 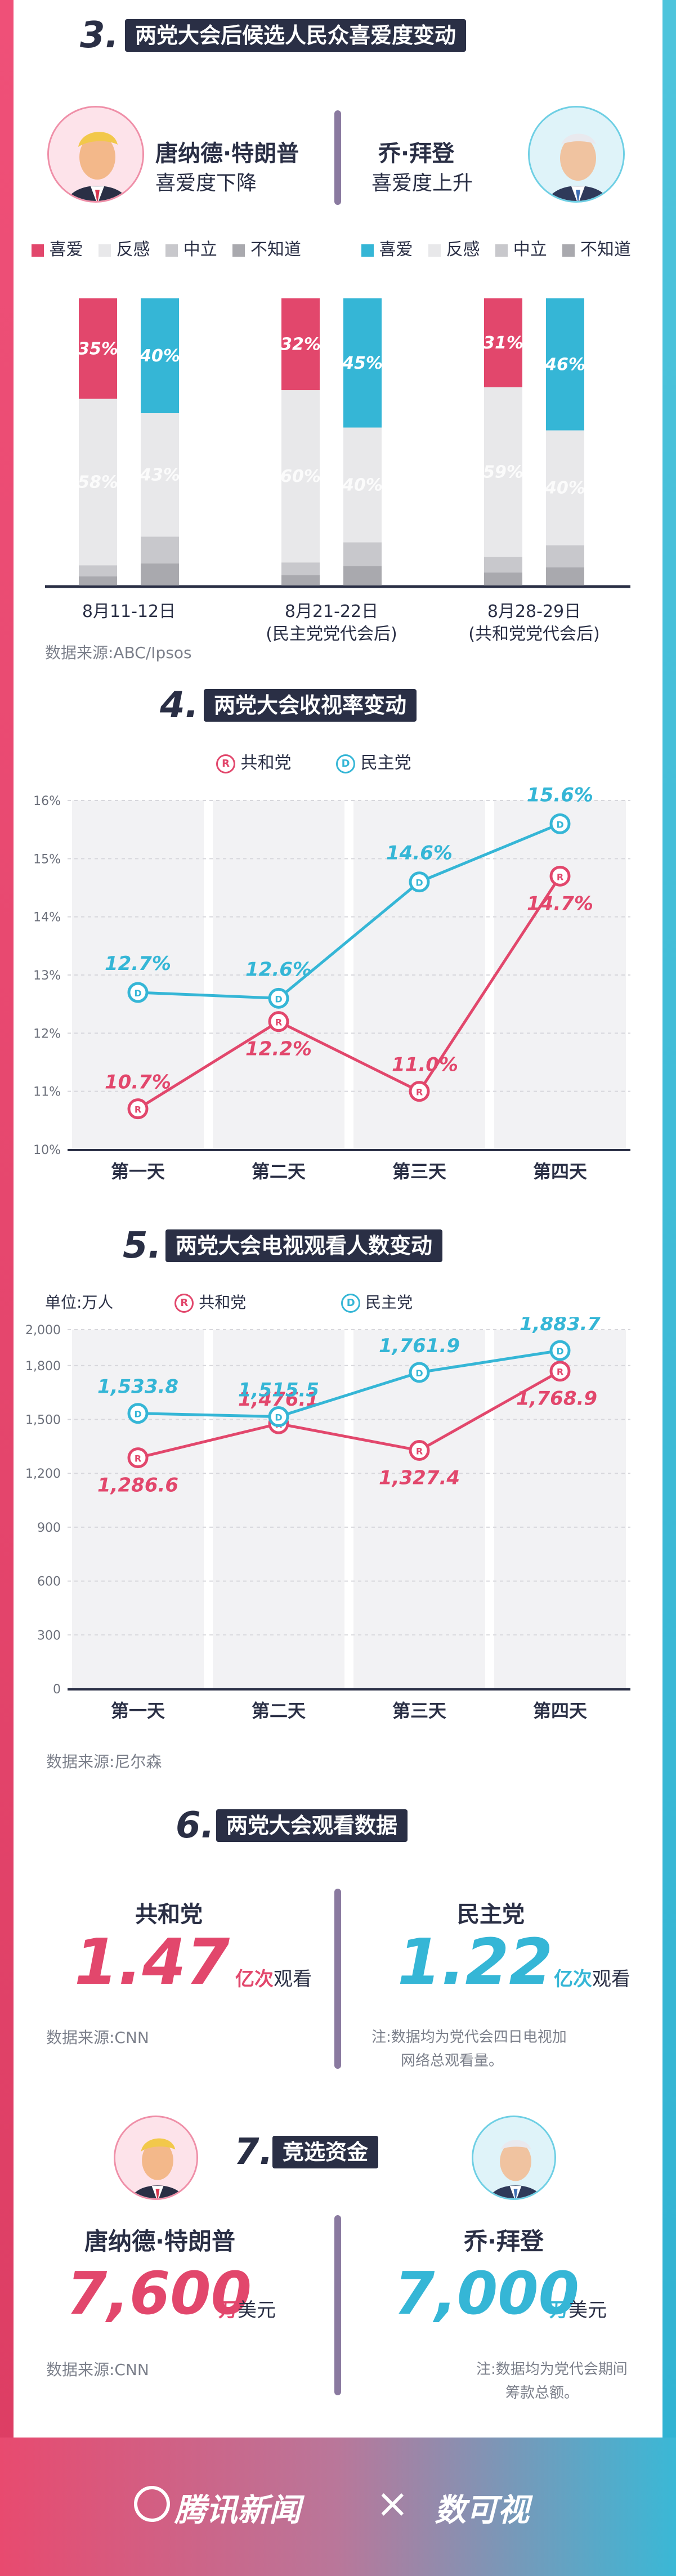 I want to click on section-7-note-line1: 注:数据均为党代会期间, so click(x=552, y=2369).